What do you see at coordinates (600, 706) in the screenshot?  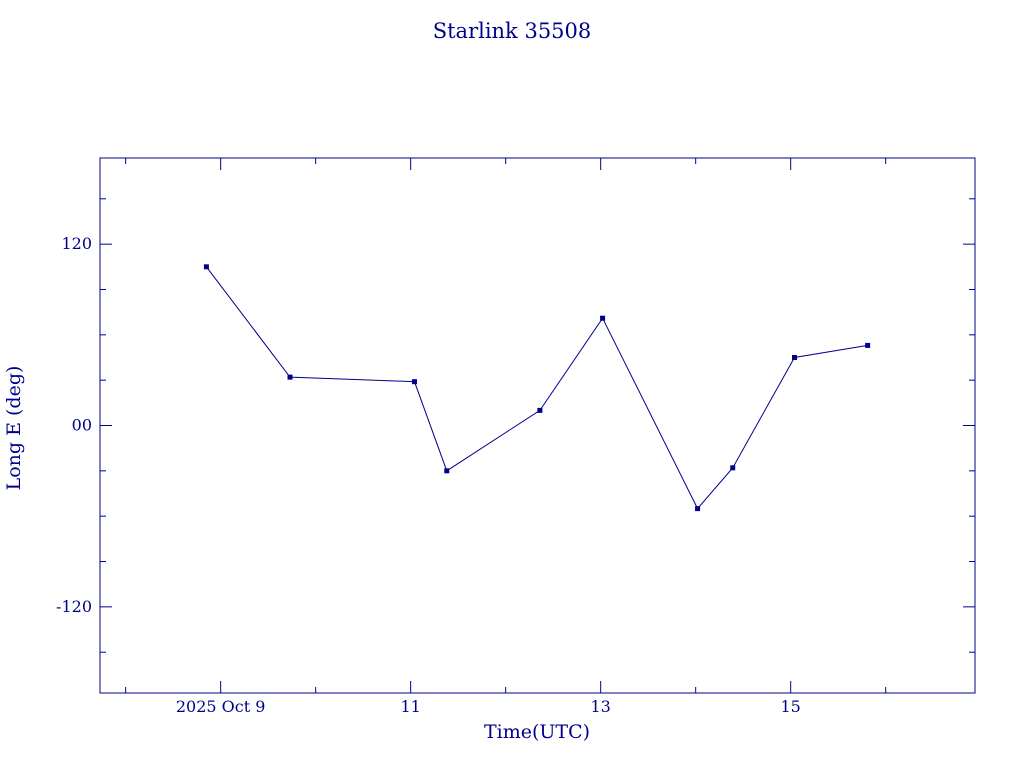 I see `x-tick-label: 13` at bounding box center [600, 706].